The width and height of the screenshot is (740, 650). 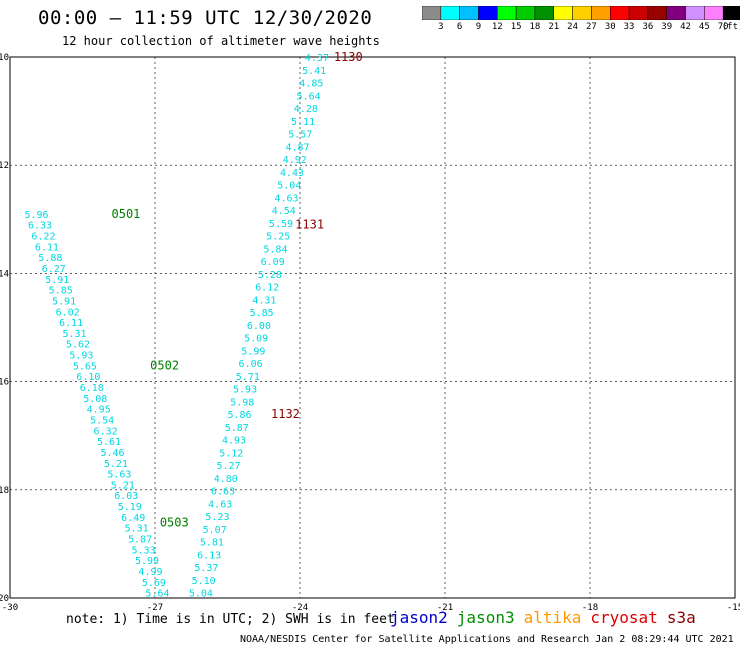 I want to click on wave-height-value: 5.12, so click(x=231, y=453).